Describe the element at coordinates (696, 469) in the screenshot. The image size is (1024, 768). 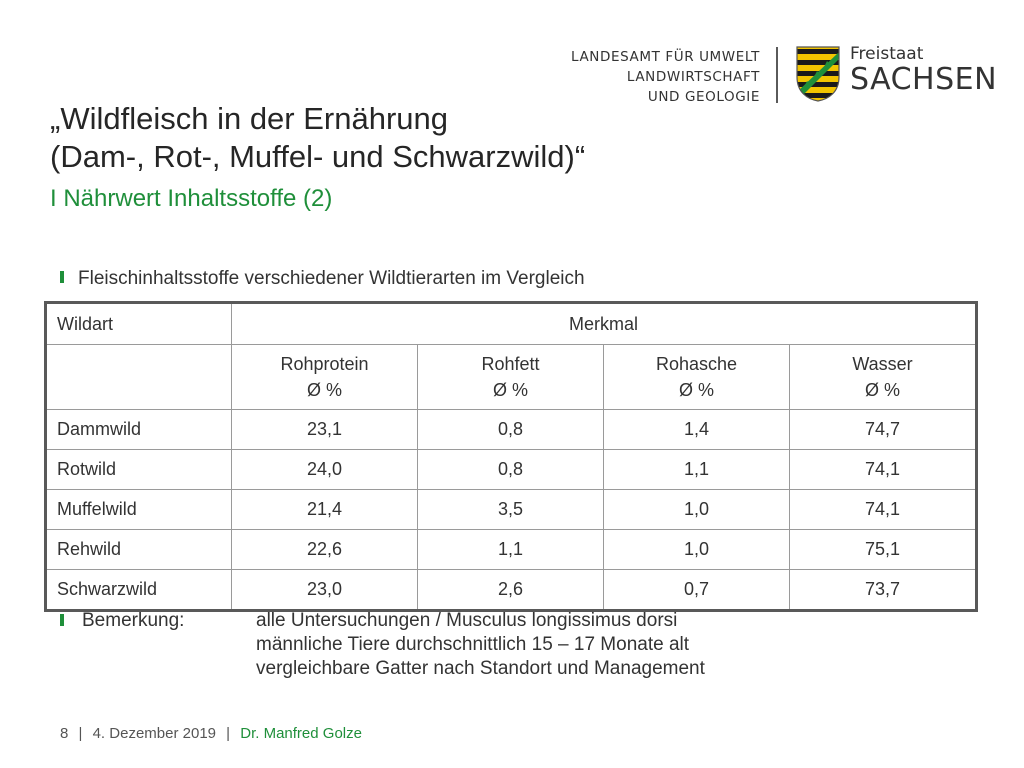
I see `cell-rohasche: 1,1` at that location.